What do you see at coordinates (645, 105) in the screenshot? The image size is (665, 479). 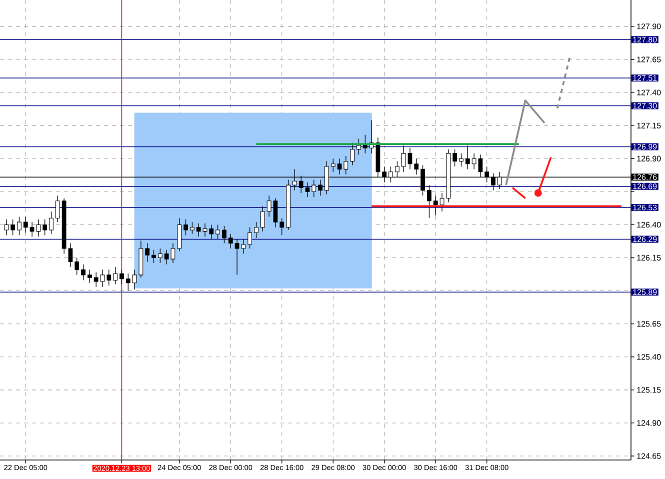 I see `ref-line-label: 127.30` at bounding box center [645, 105].